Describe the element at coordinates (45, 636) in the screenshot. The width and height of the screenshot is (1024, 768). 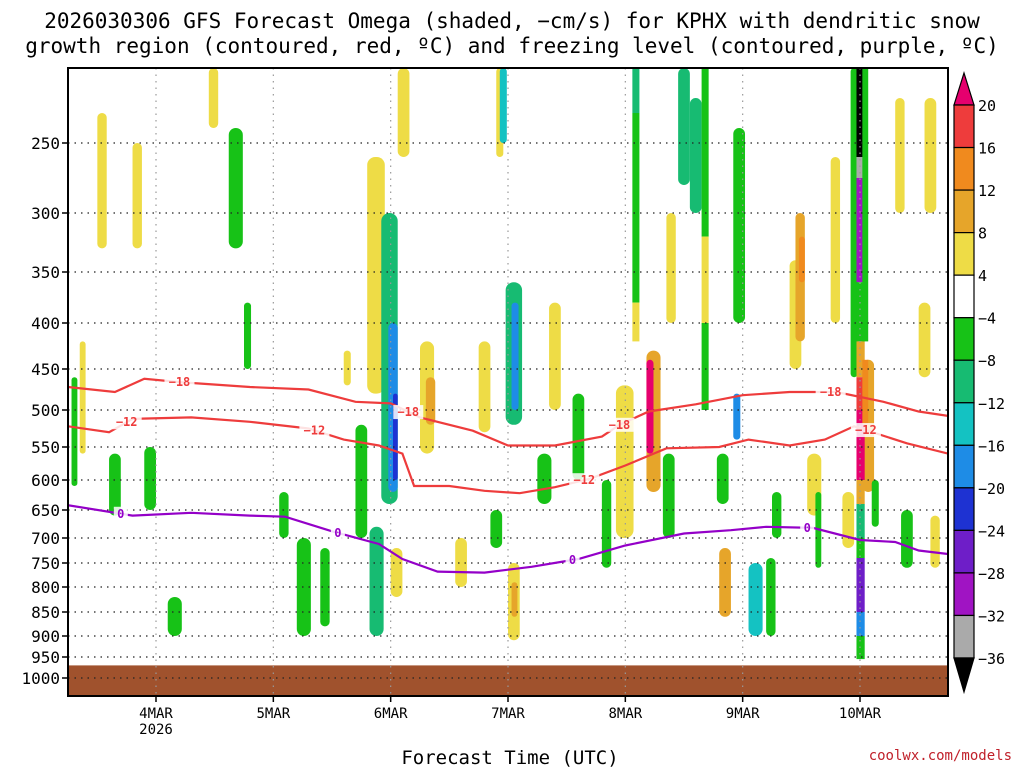
I see `ytick-label-900: 900` at that location.